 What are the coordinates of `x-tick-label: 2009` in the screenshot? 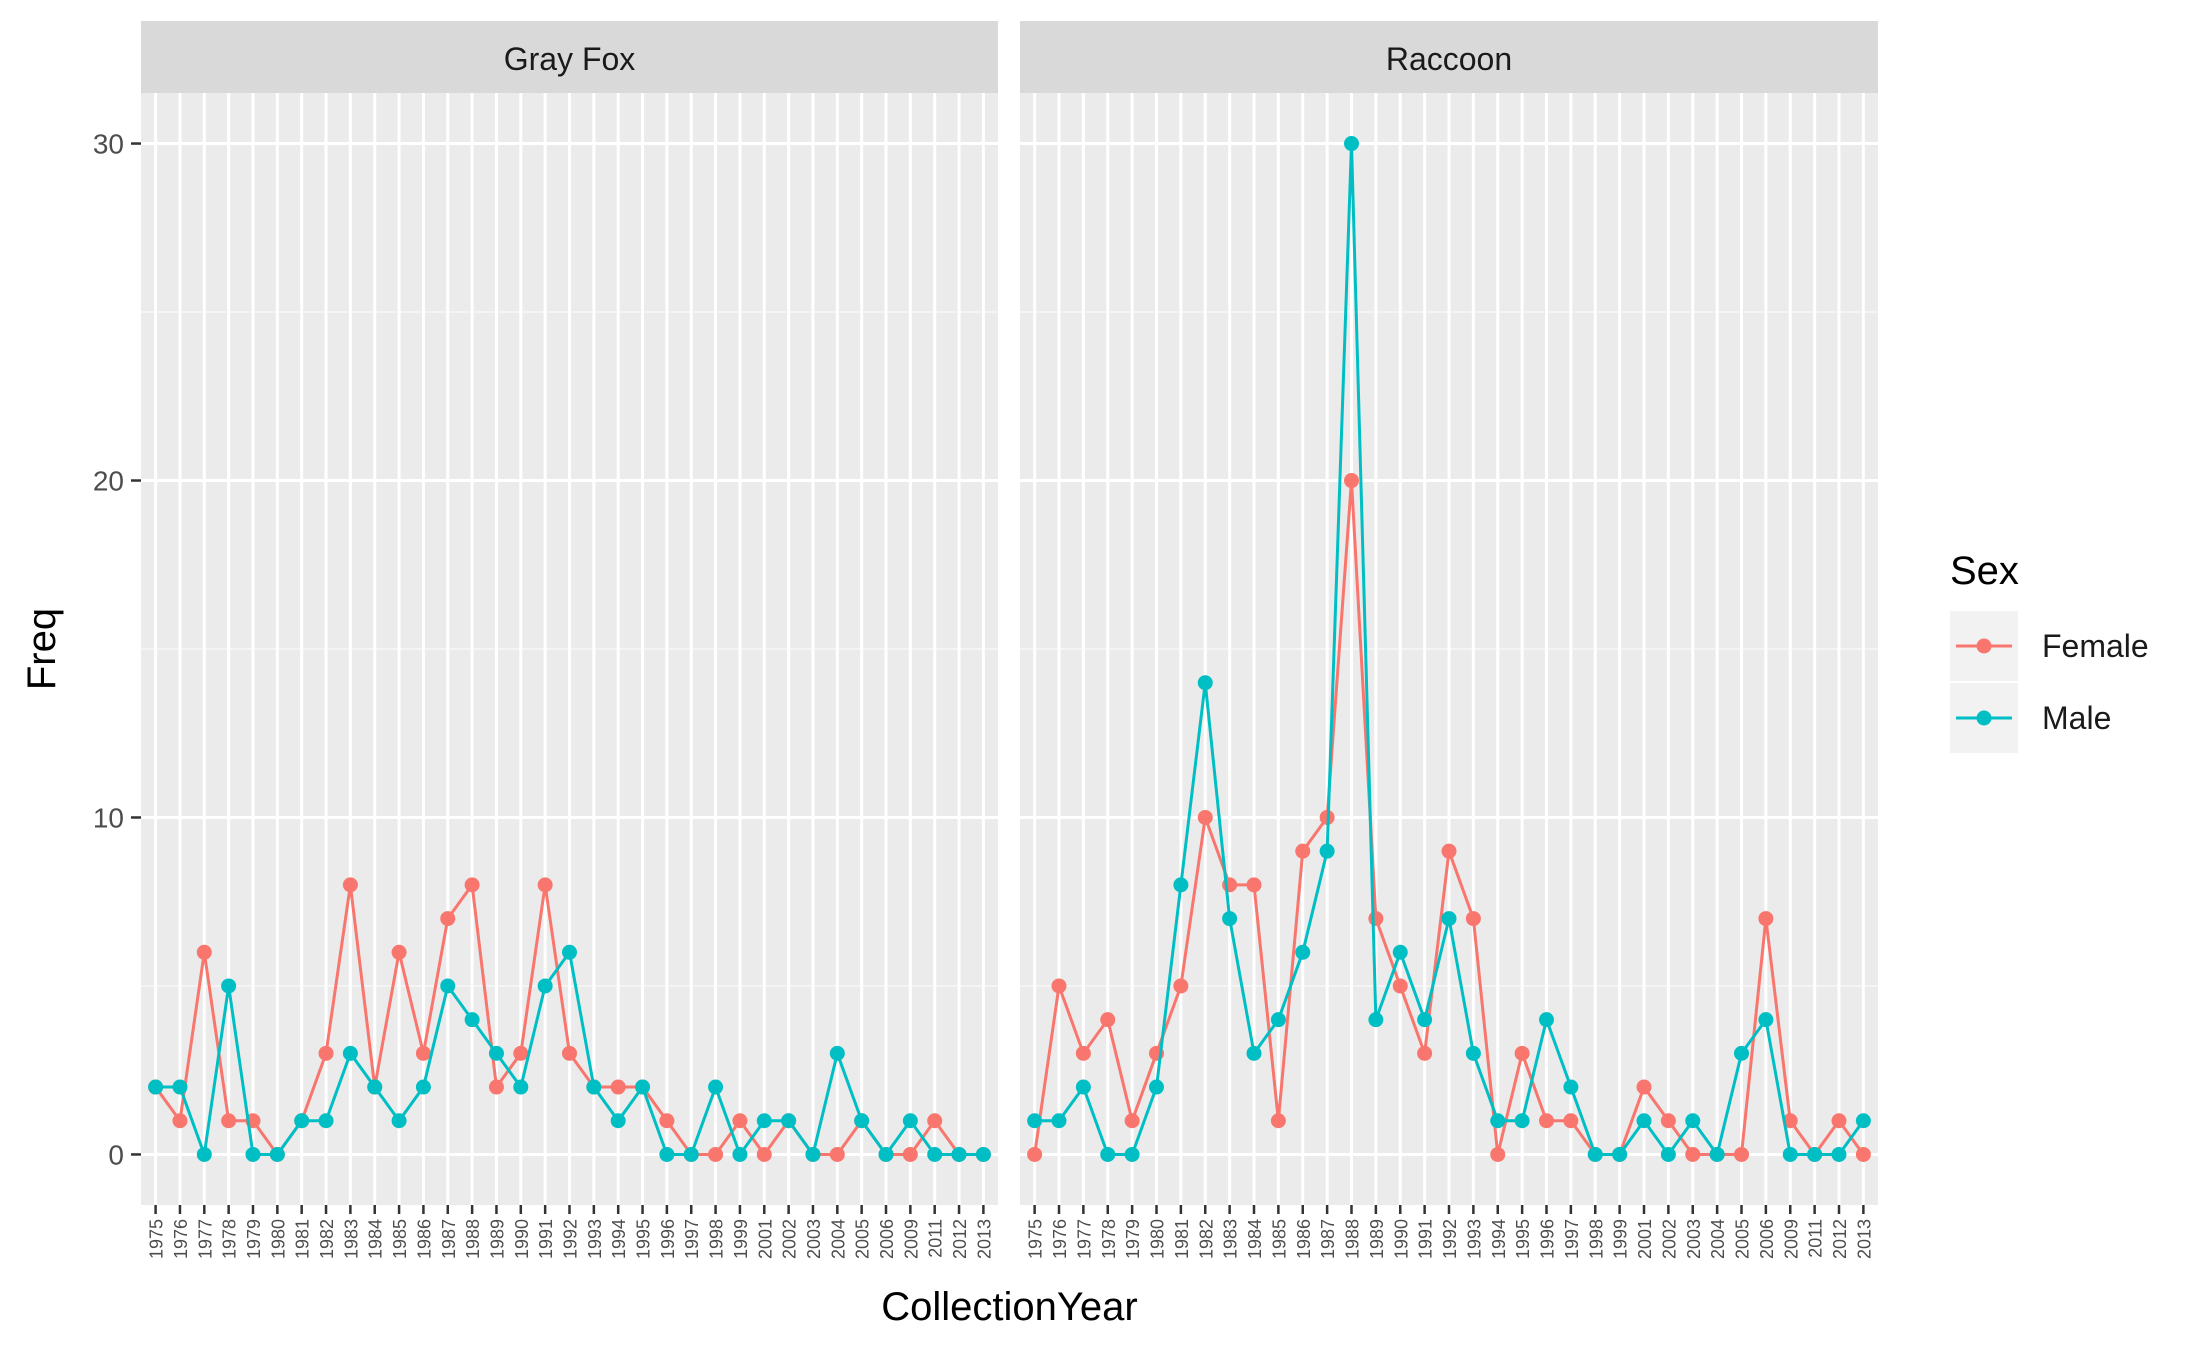 It's located at (1791, 1239).